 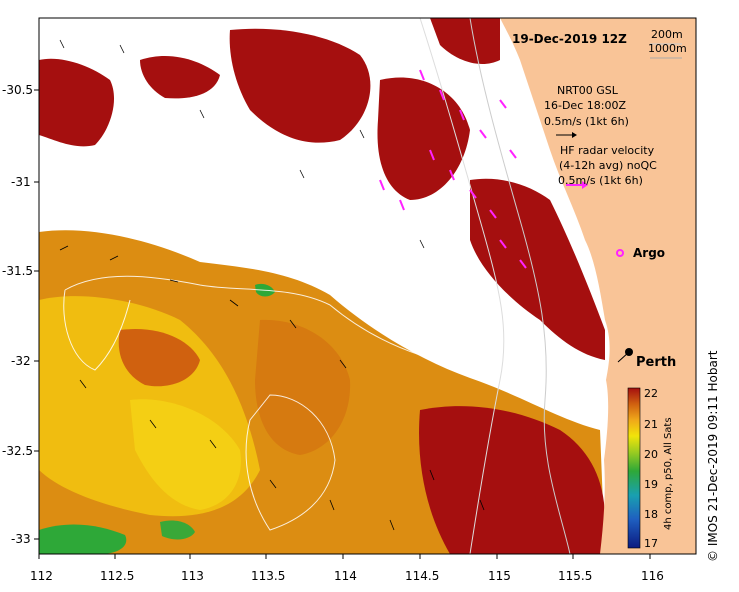 What do you see at coordinates (651, 543) in the screenshot?
I see `colorbar-tick-17: 17` at bounding box center [651, 543].